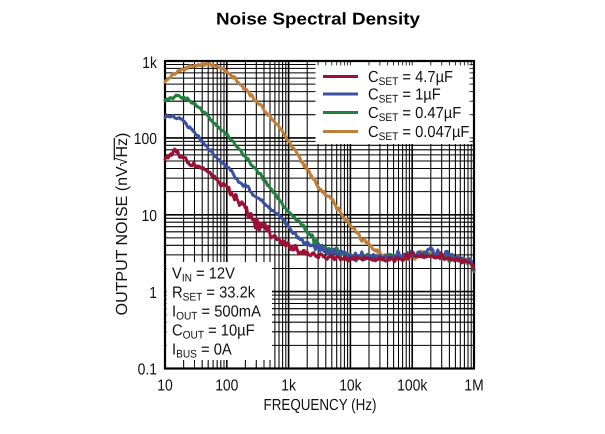  I want to click on svg-text: 10k, so click(350, 385).